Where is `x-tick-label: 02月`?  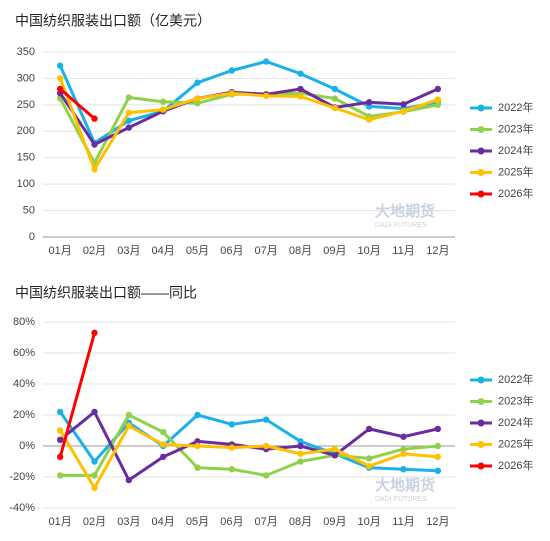
x-tick-label: 02月 is located at coordinates (94, 251).